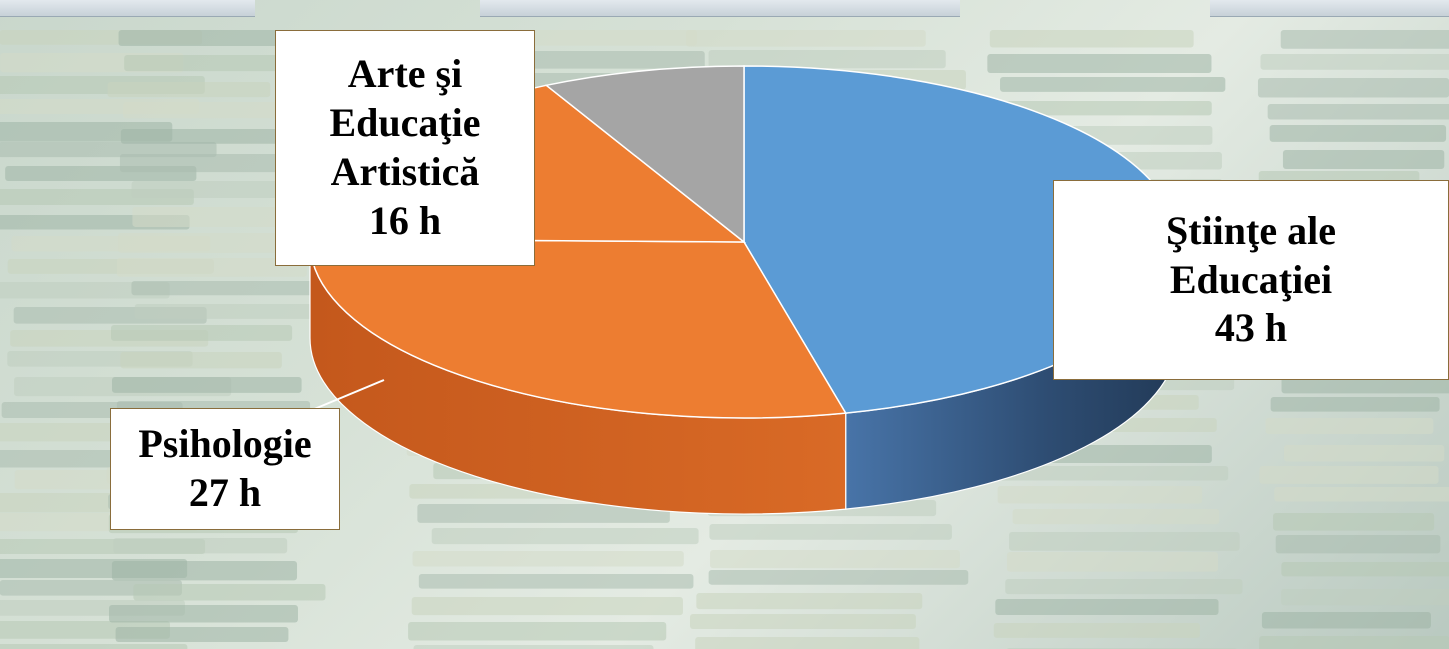  Describe the element at coordinates (1329, 8) in the screenshot. I see `window-strip-right` at that location.